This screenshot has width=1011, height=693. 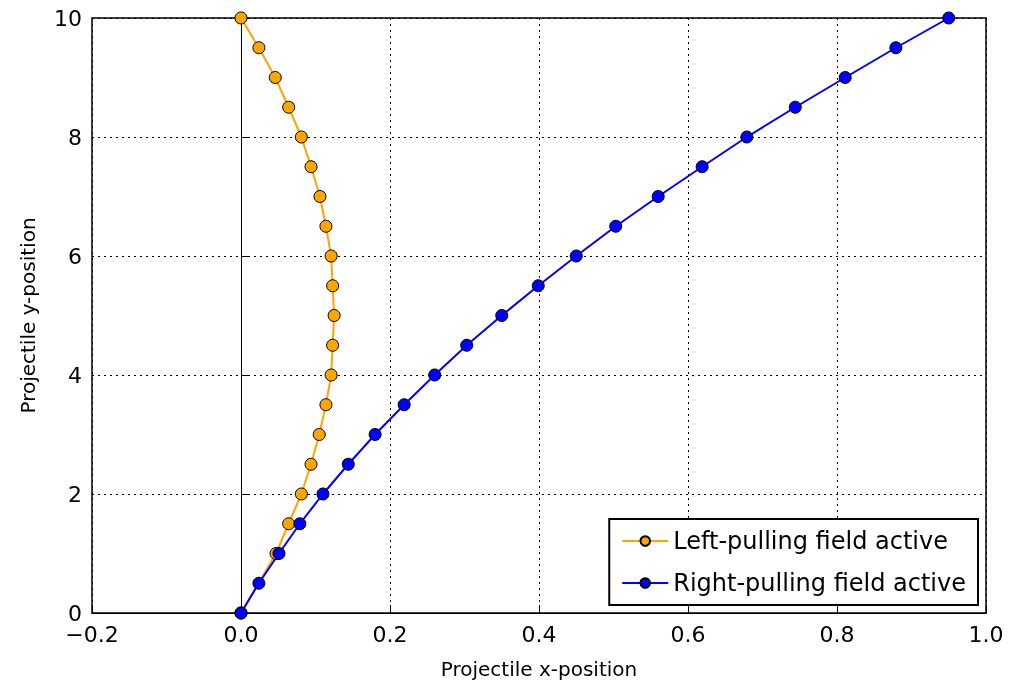 I want to click on x-tick-label: 1.0, so click(x=986, y=634).